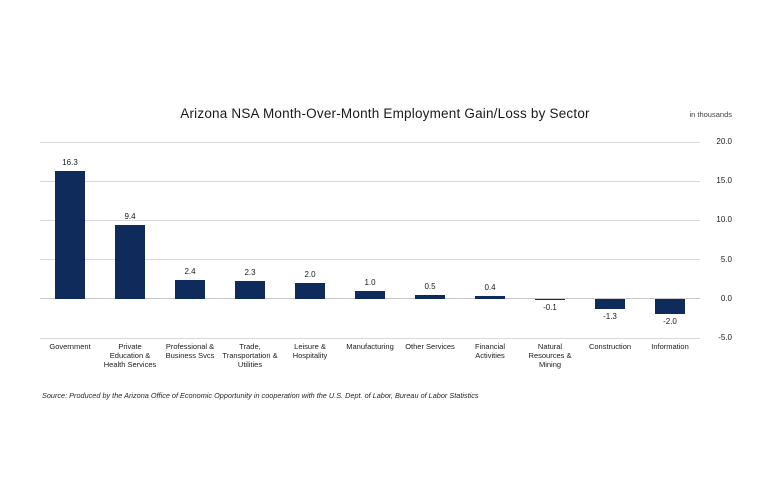  I want to click on category-label: Financial Activities, so click(489, 351).